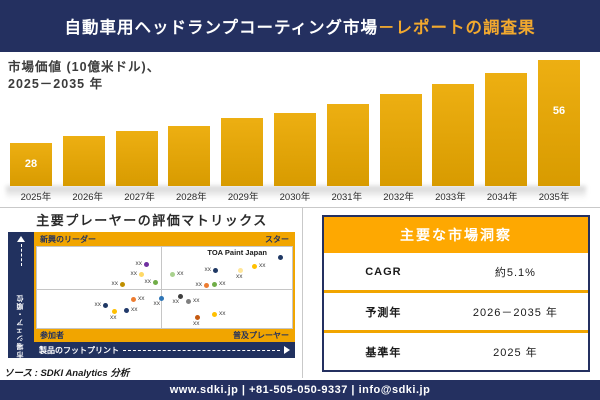  Describe the element at coordinates (515, 312) in the screenshot. I see `insights-row-value: 2026－2035 年` at that location.